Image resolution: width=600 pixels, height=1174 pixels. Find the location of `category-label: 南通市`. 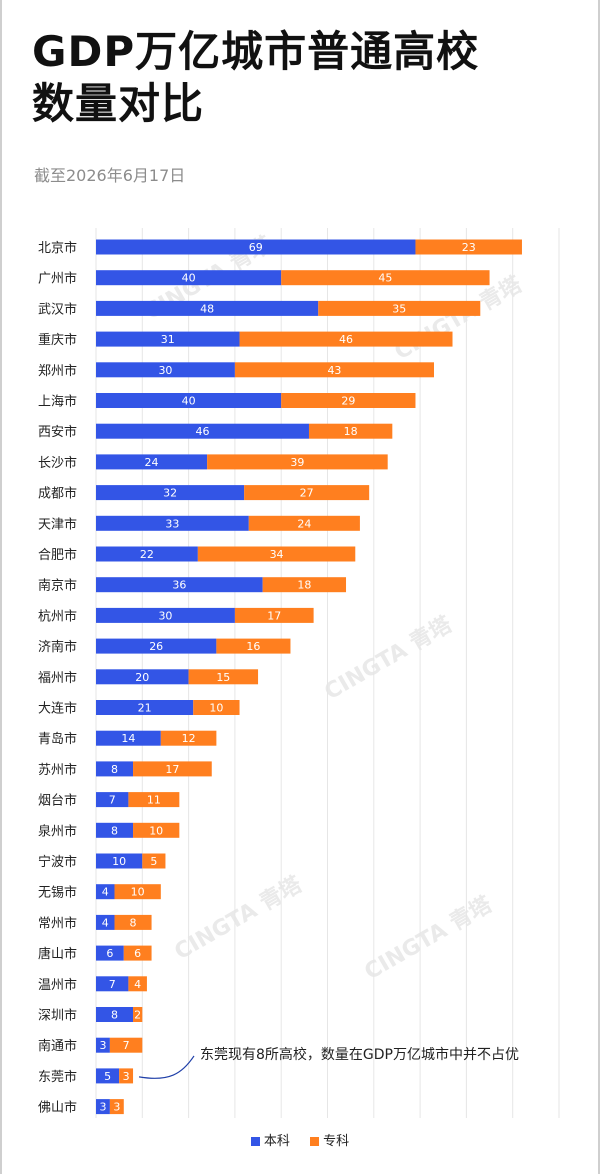

category-label: 南通市 is located at coordinates (57, 1046).